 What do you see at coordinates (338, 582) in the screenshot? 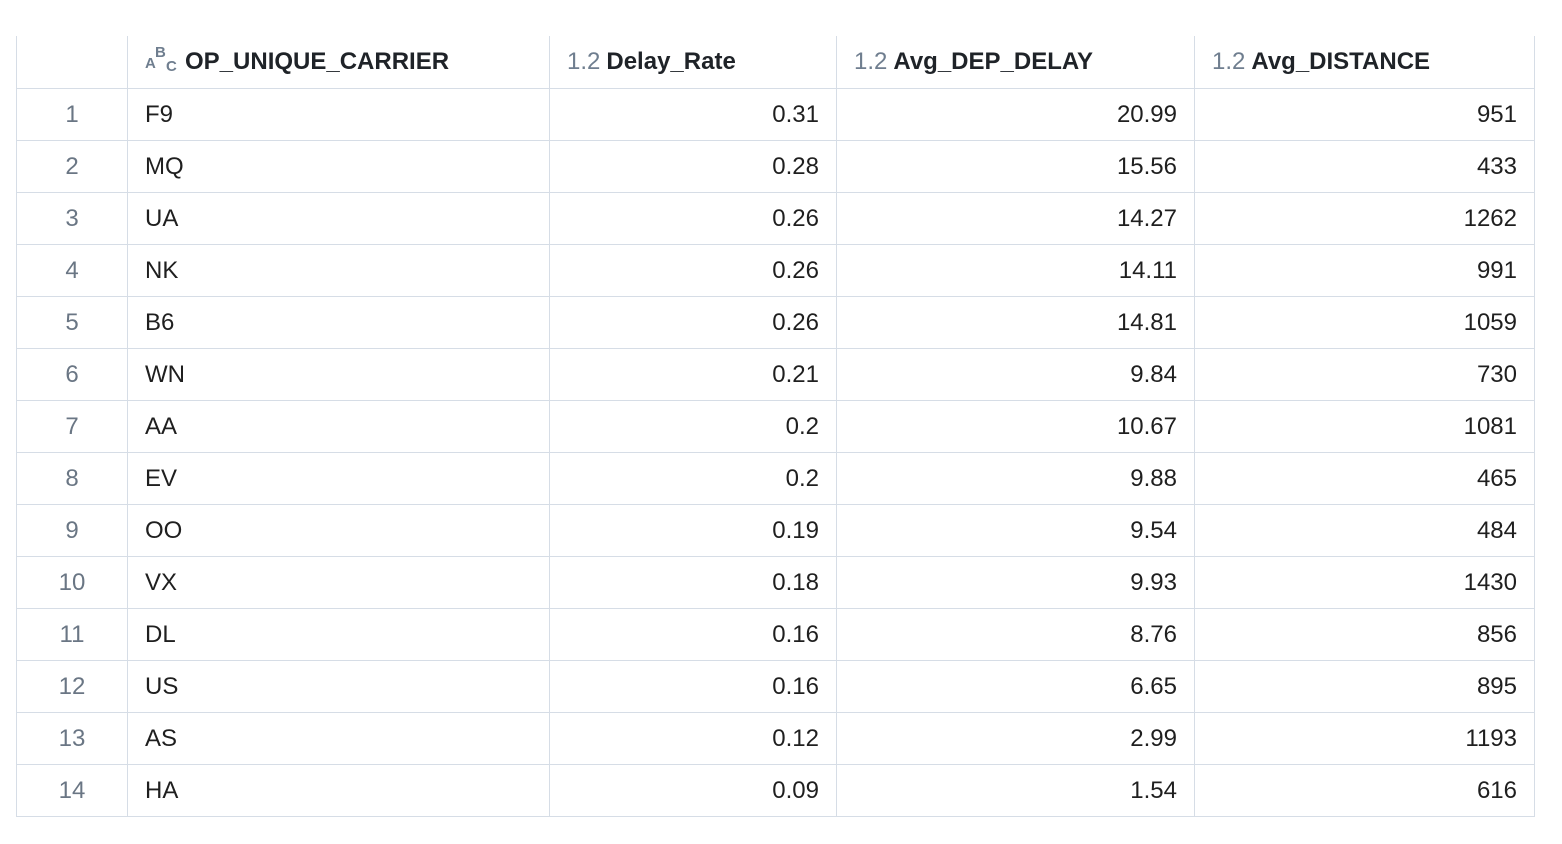
I see `carrier-cell: VX` at bounding box center [338, 582].